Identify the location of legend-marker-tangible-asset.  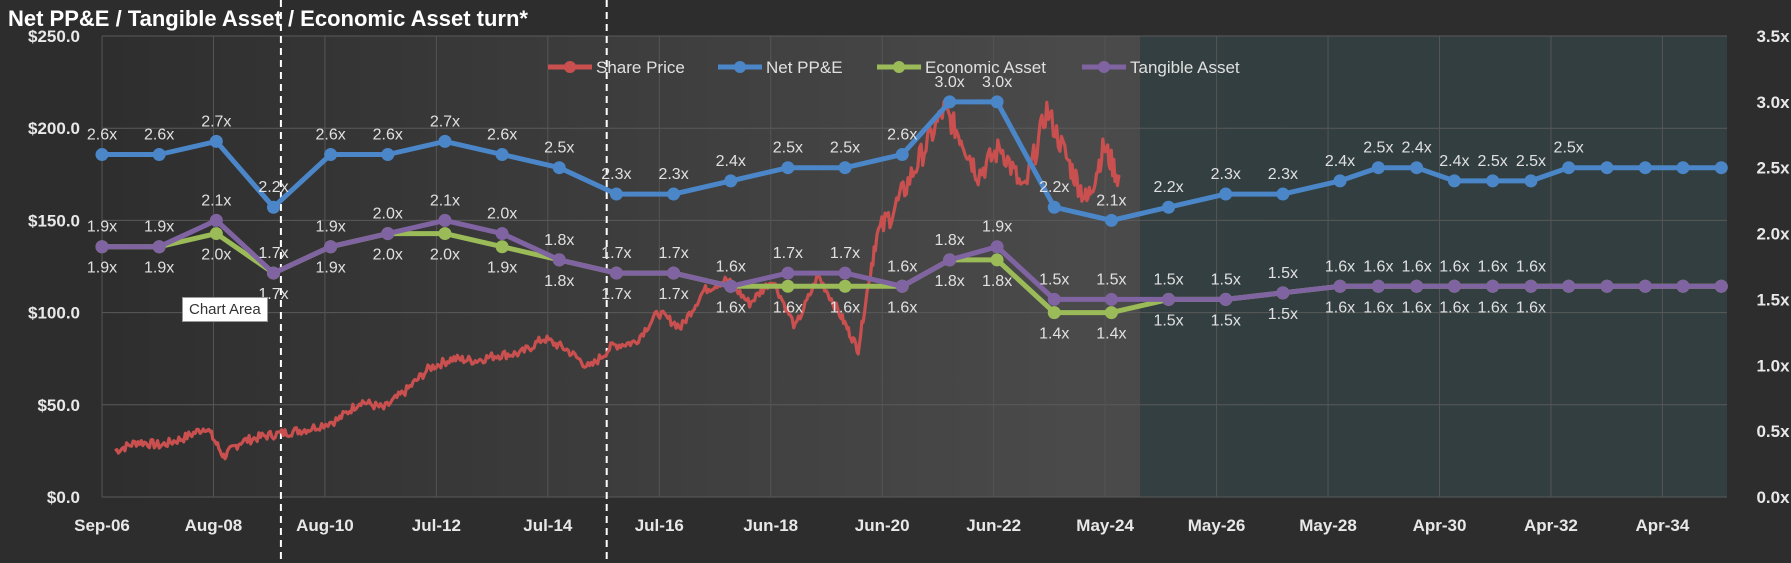
(1104, 67).